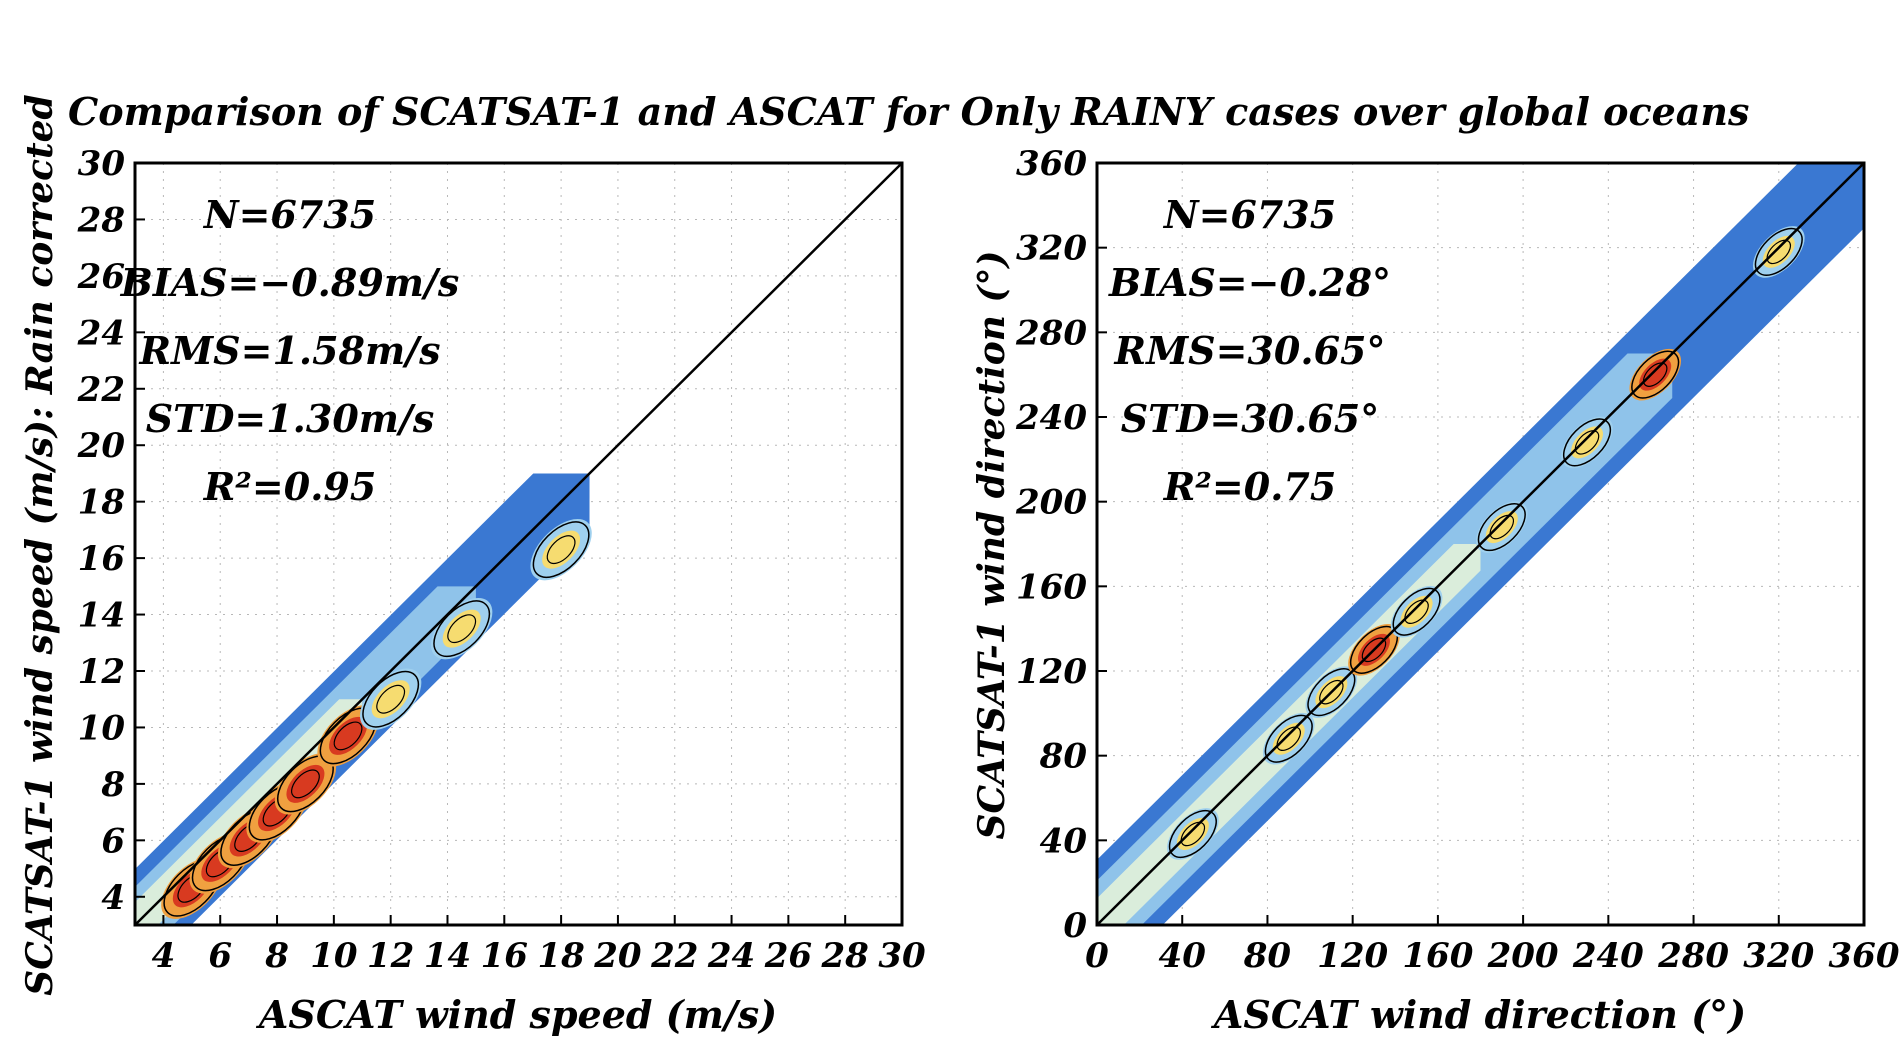  Describe the element at coordinates (113, 898) in the screenshot. I see `y-tick-label: 4` at that location.